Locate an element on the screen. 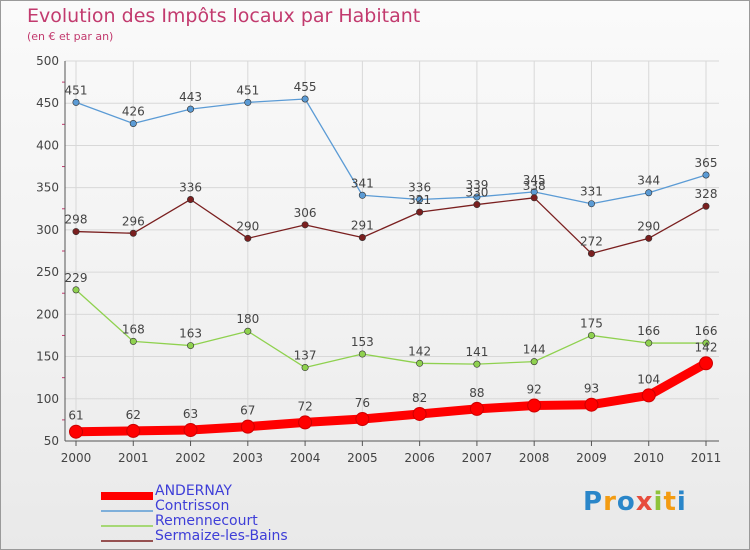  data-label-2: 229 is located at coordinates (76, 278).